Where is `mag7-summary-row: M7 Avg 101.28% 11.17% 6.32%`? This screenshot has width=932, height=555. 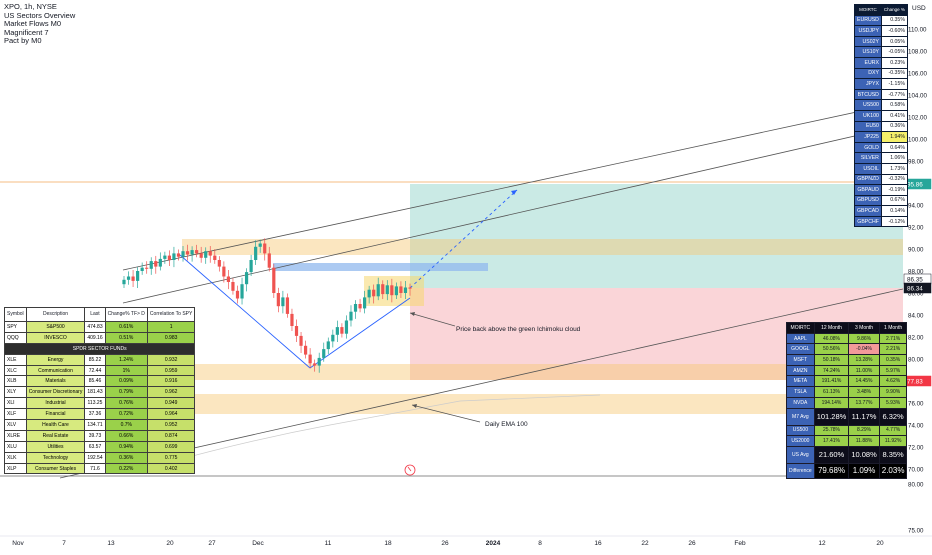
mag7-summary-row: M7 Avg 101.28% 11.17% 6.32% is located at coordinates (847, 416).